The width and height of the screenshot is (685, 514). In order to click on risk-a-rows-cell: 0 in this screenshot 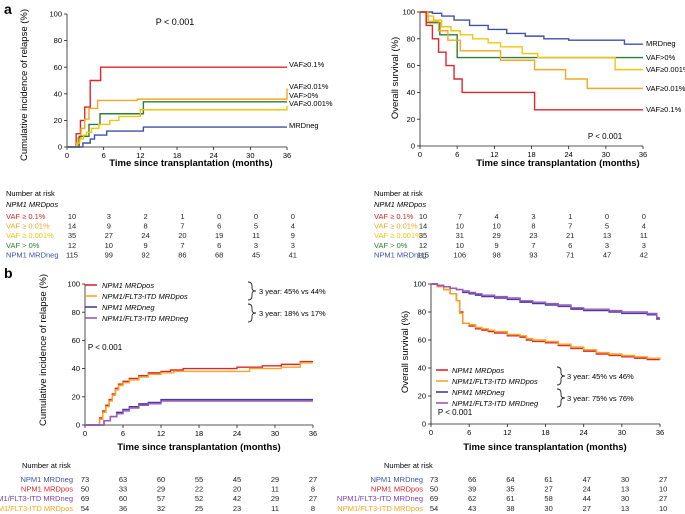, I will do `click(607, 216)`.